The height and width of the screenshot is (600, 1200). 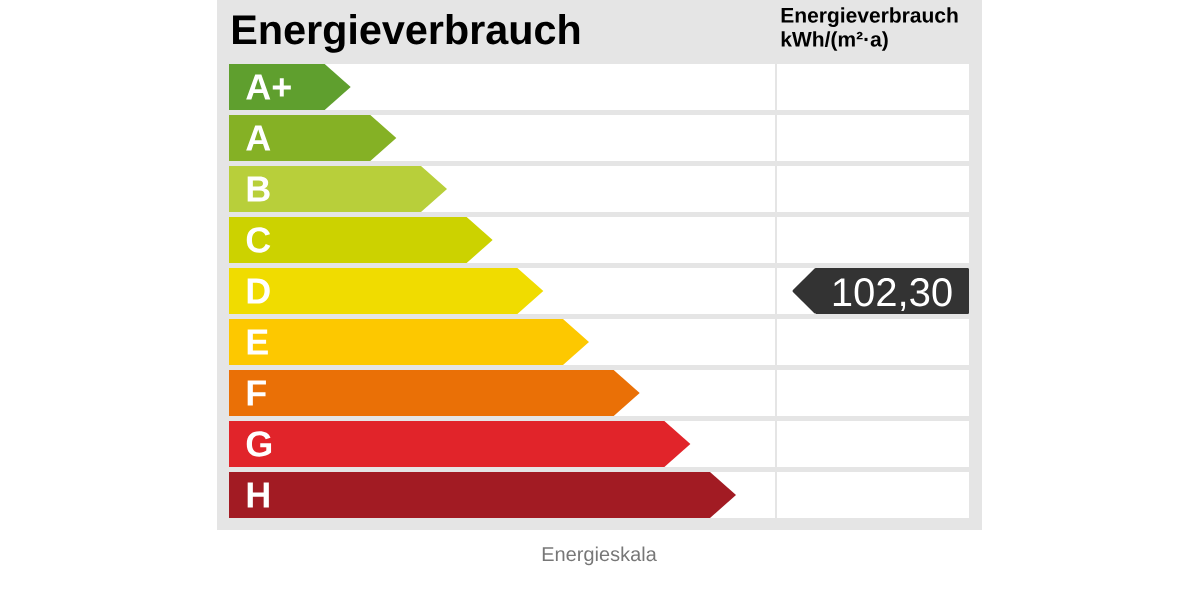 What do you see at coordinates (258, 189) in the screenshot?
I see `y-tick-label: B` at bounding box center [258, 189].